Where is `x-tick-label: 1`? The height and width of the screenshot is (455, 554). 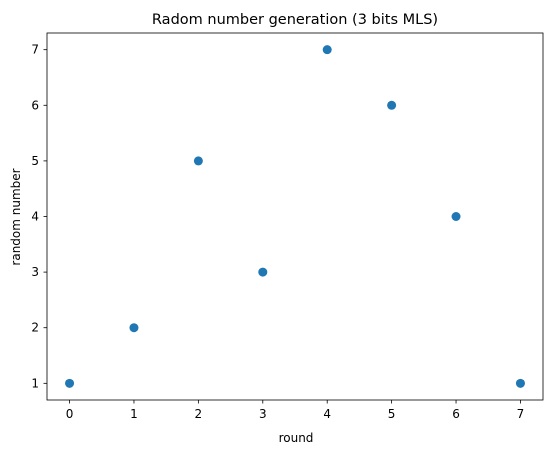 x-tick-label: 1 is located at coordinates (134, 414).